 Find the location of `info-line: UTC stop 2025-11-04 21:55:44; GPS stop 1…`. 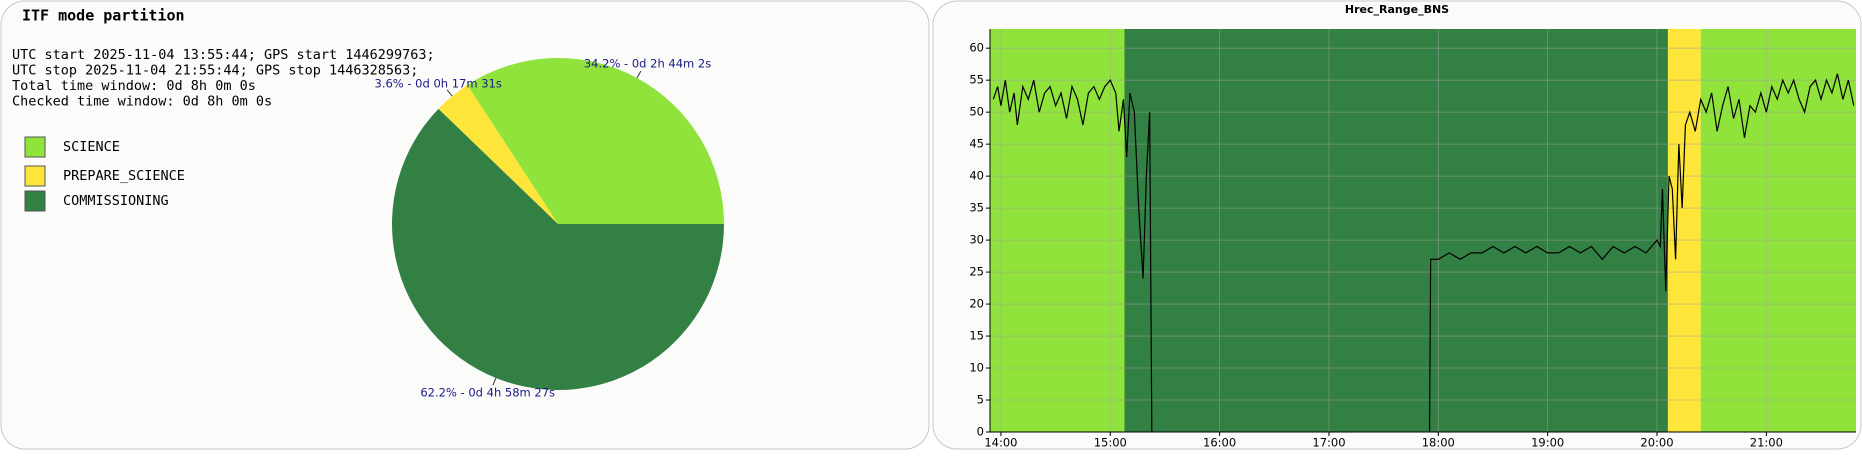

info-line: UTC stop 2025-11-04 21:55:44; GPS stop 1… is located at coordinates (215, 71).